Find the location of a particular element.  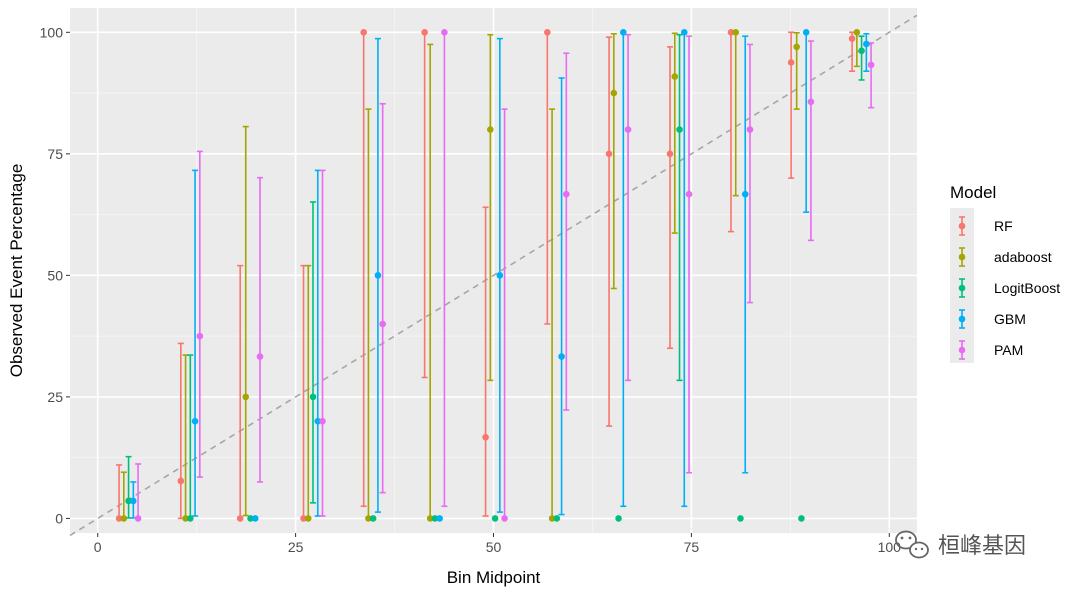

legend: Model RF adaboost LogitBoost GBM PAM is located at coordinates (1005, 273).